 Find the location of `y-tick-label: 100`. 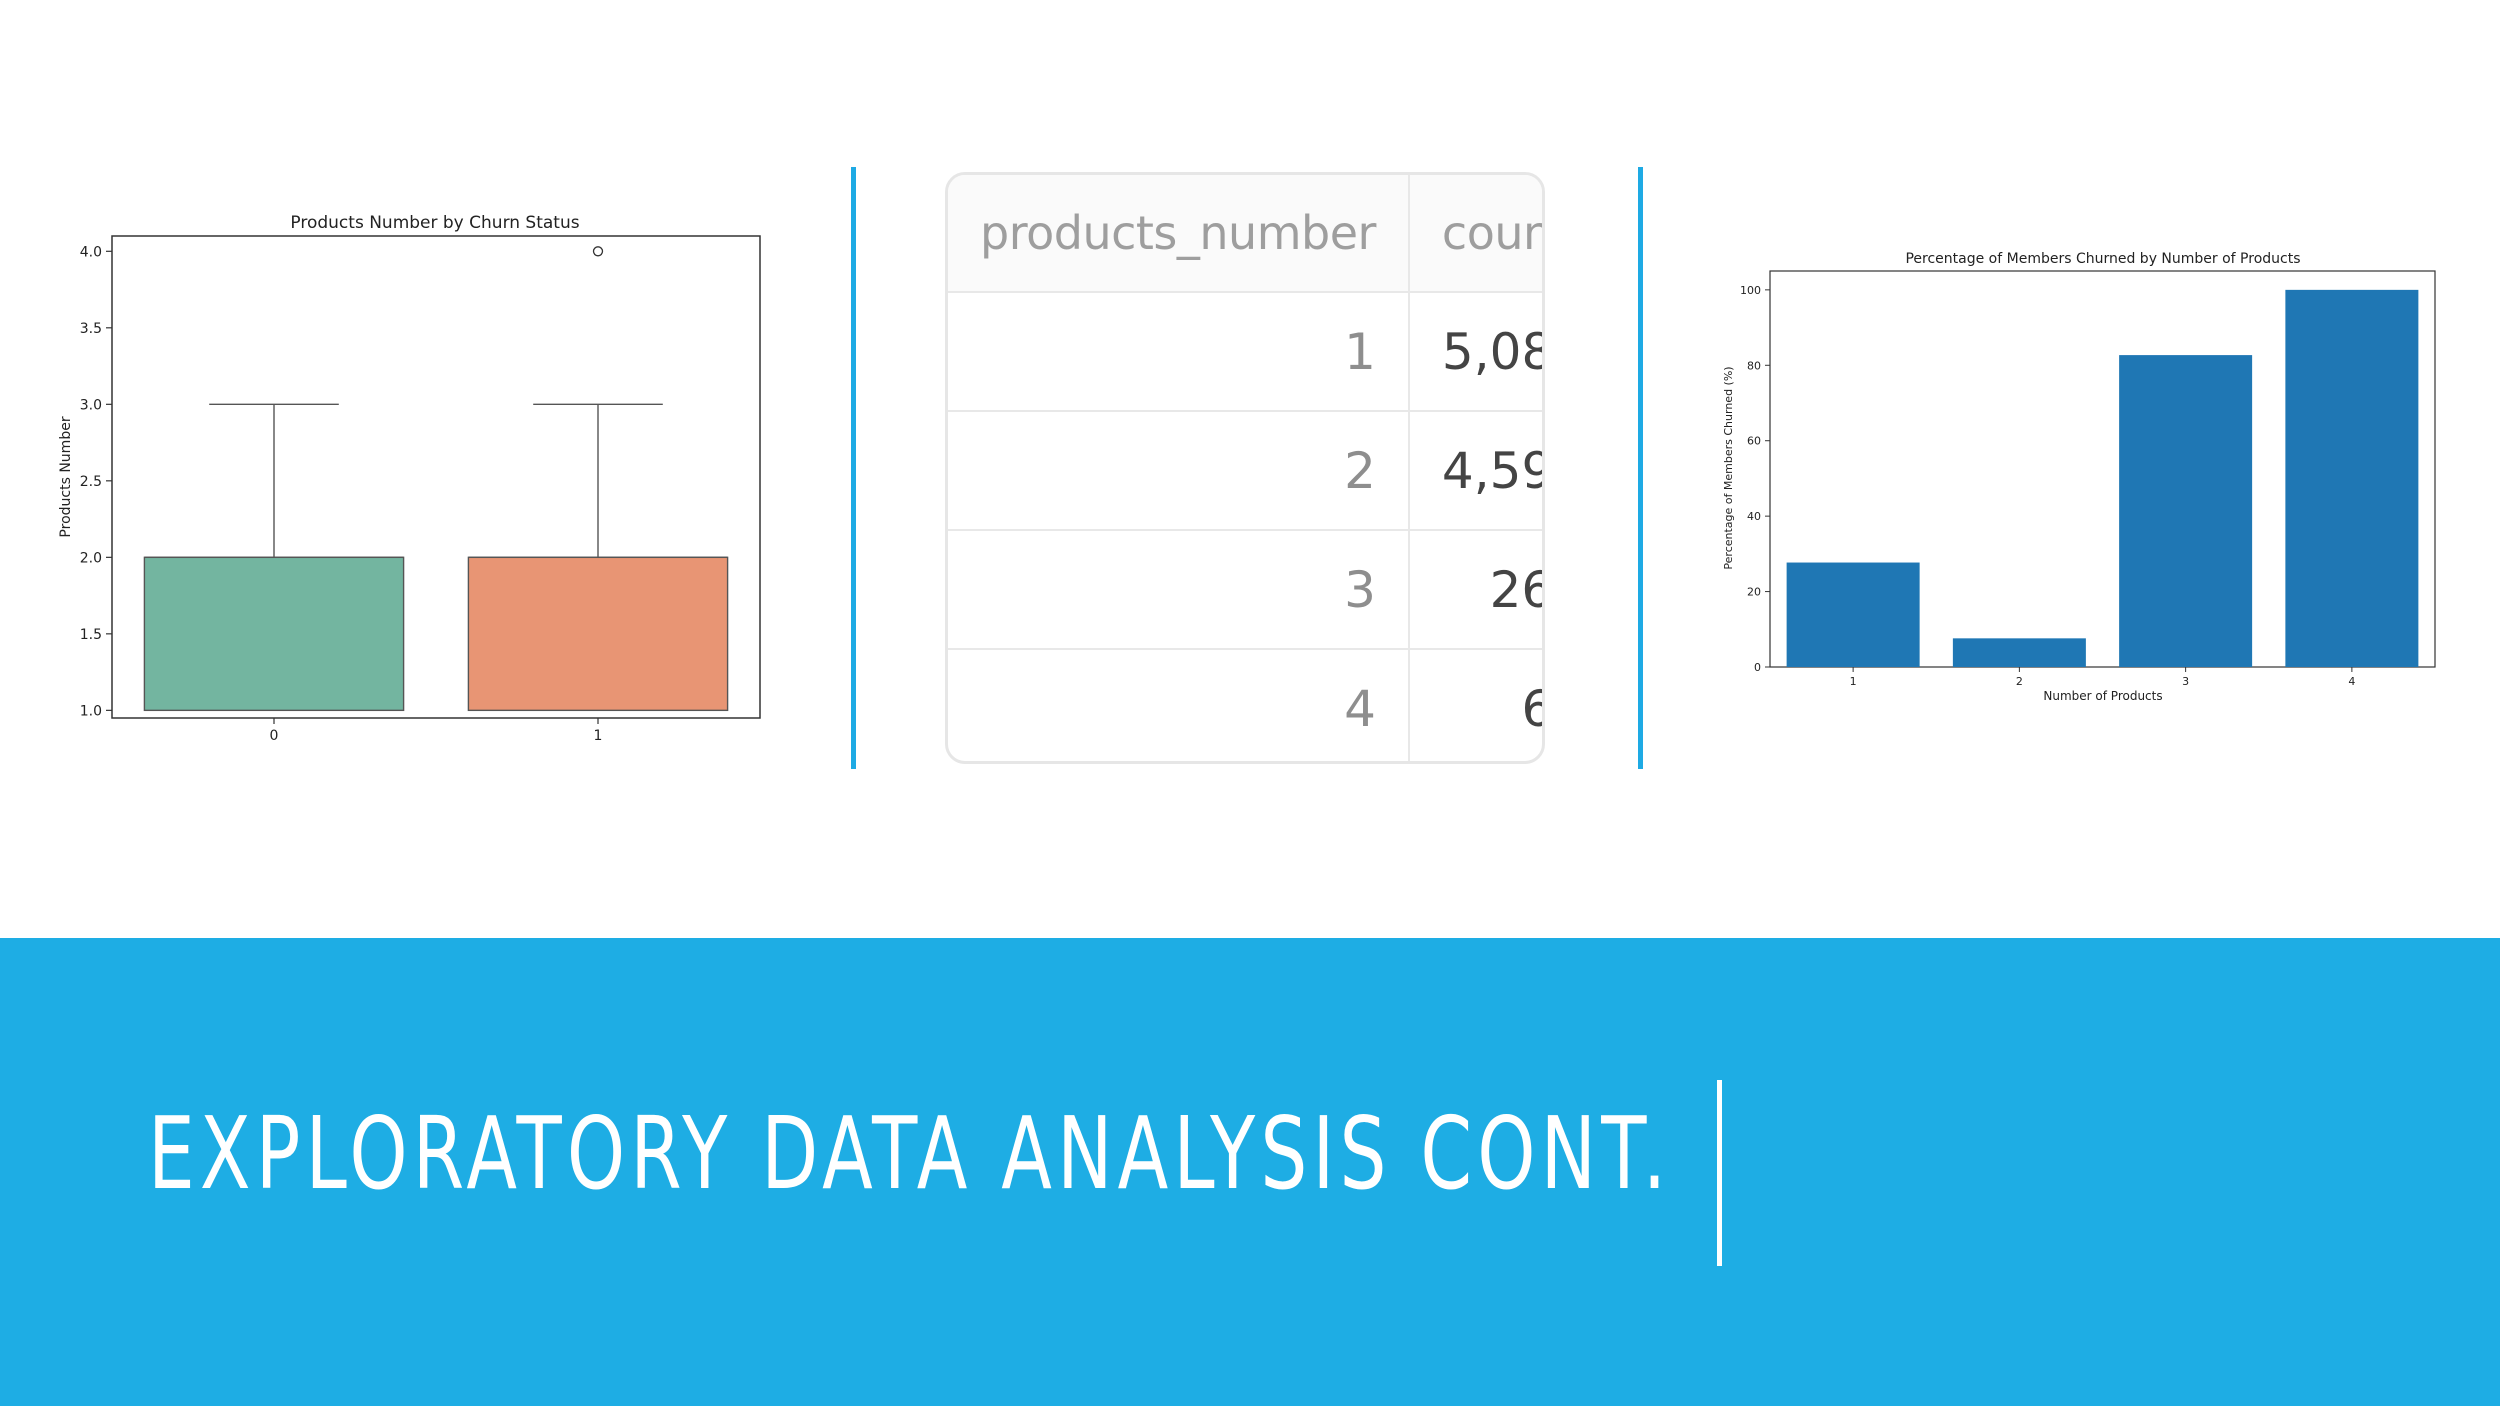

y-tick-label: 100 is located at coordinates (1750, 290).